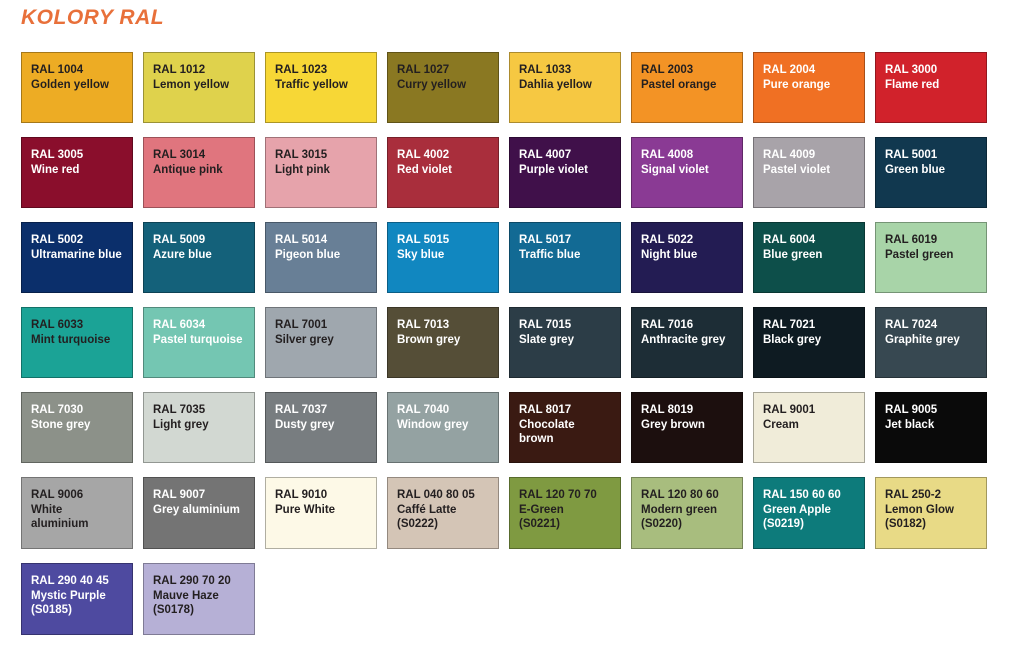  I want to click on color-swatch: RAL 3015 Light pink, so click(321, 172).